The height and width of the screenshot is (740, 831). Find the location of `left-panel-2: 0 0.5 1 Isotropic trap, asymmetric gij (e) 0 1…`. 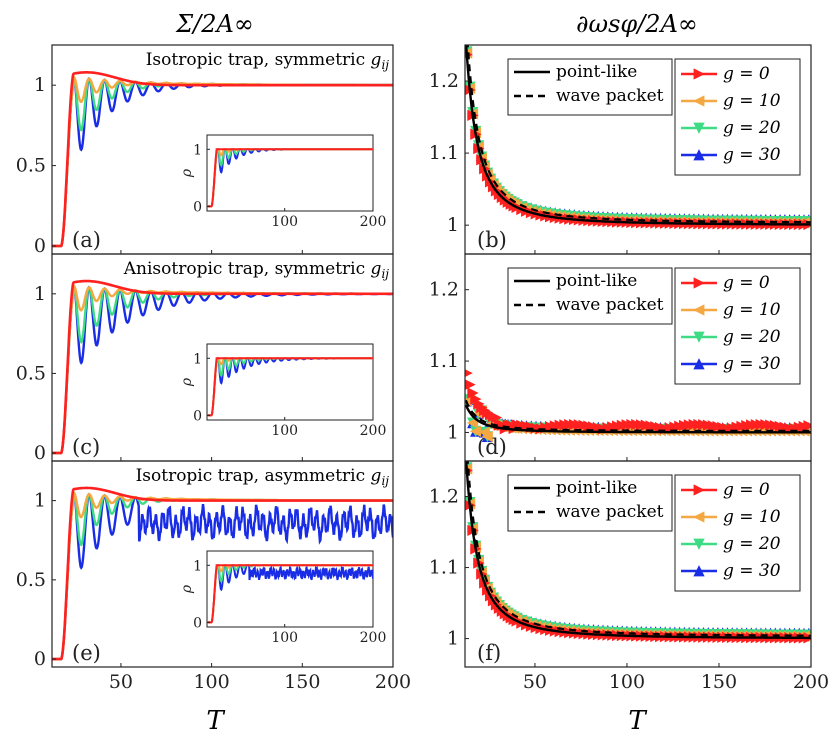

left-panel-2: 0 0.5 1 Isotropic trap, asymmetric gij (e) 0 1… is located at coordinates (204, 568).